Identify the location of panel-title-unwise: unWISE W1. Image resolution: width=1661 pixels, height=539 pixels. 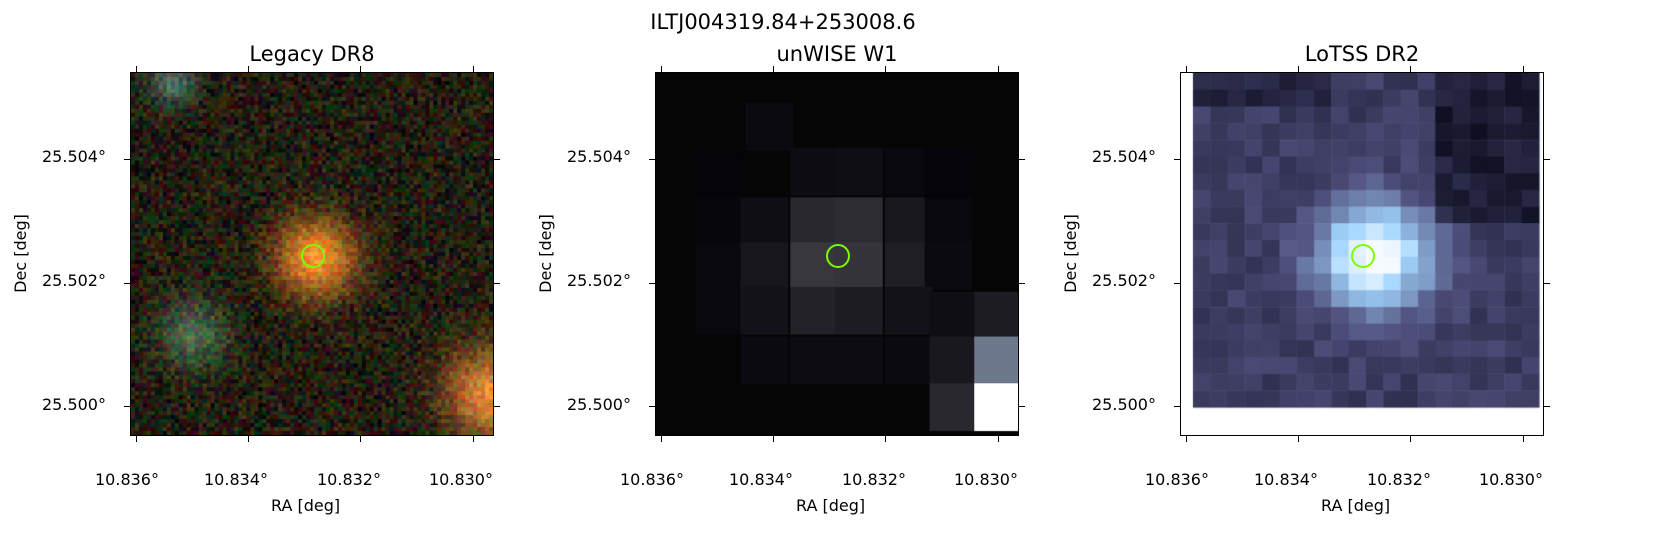
(837, 54).